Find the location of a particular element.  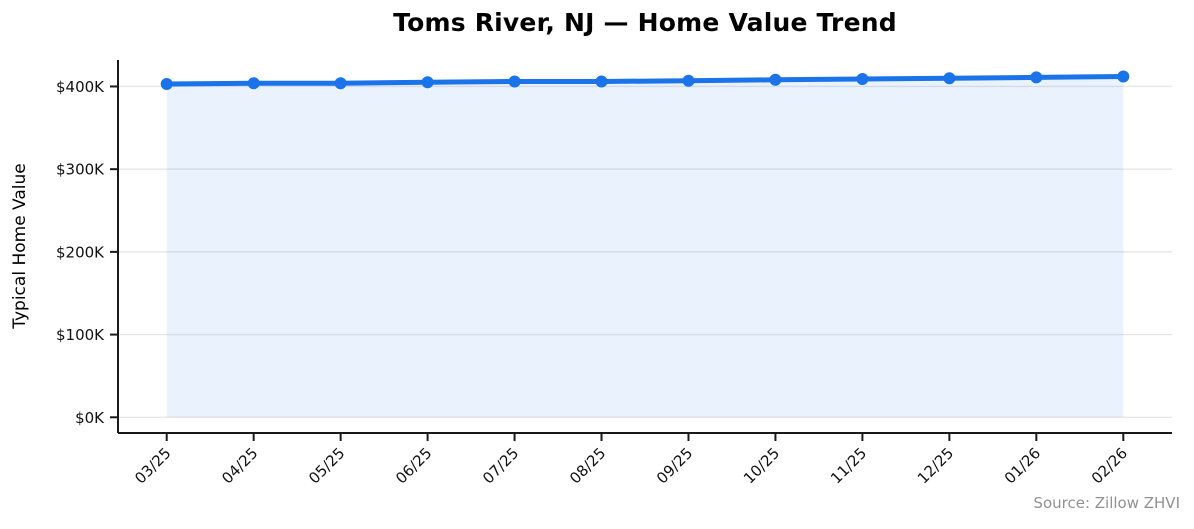

x-tick-label: 03/25 is located at coordinates (152, 465).